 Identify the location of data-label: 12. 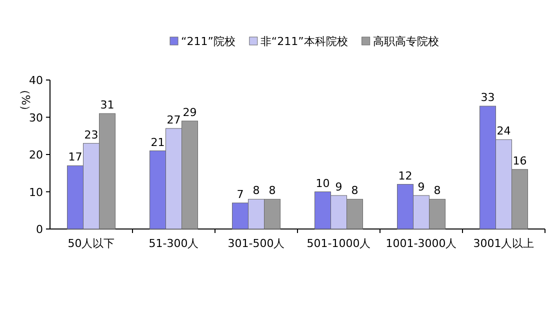
(405, 175).